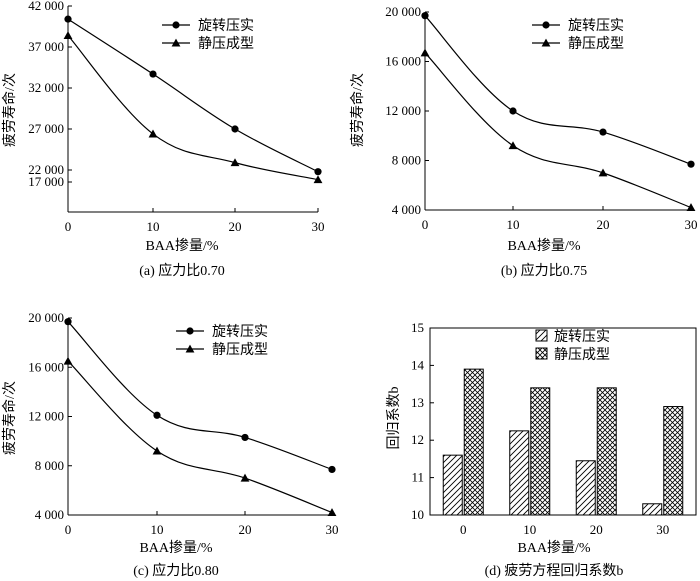 The height and width of the screenshot is (581, 700). I want to click on chart-d-y-tick-label: 12, so click(417, 439).